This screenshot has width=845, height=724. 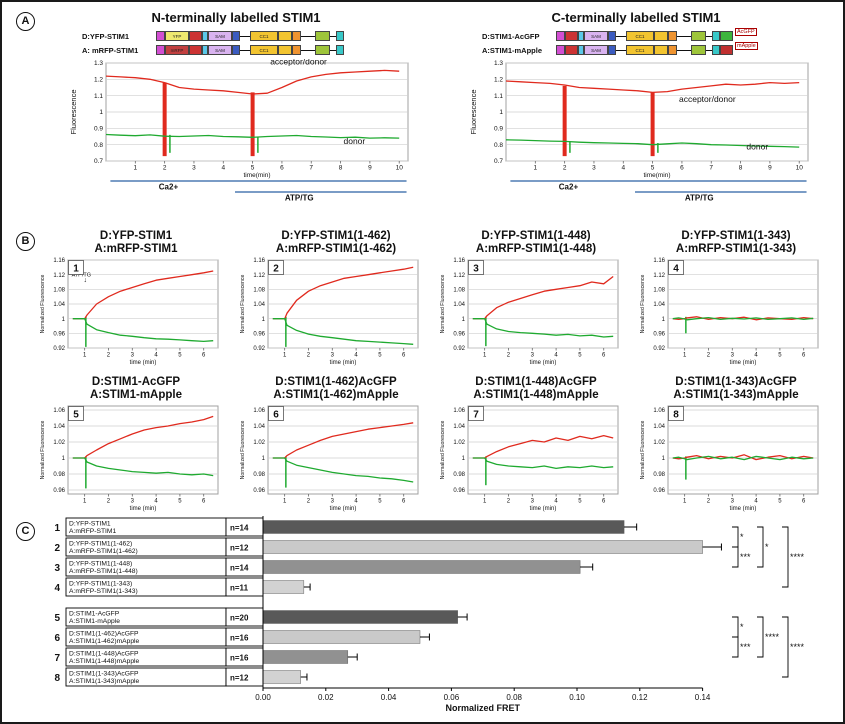 I want to click on svg-text: 1.12, so click(x=659, y=276).